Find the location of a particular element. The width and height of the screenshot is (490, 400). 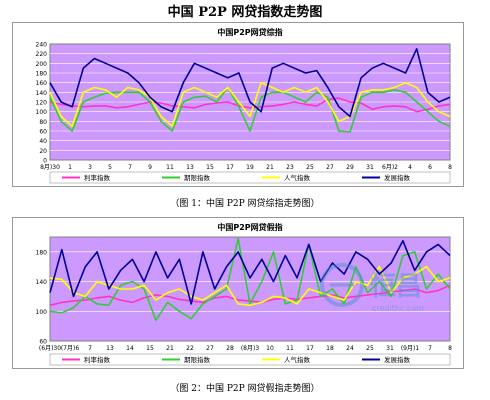

watermark-logo-text: 恒昌 is located at coordinates (396, 287).